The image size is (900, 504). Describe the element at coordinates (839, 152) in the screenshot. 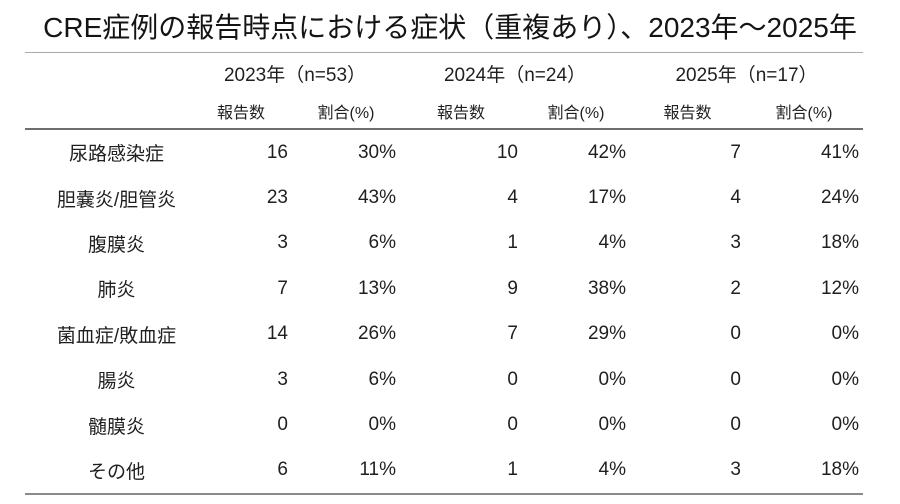

I see `cell-2025-percent: 41%` at that location.